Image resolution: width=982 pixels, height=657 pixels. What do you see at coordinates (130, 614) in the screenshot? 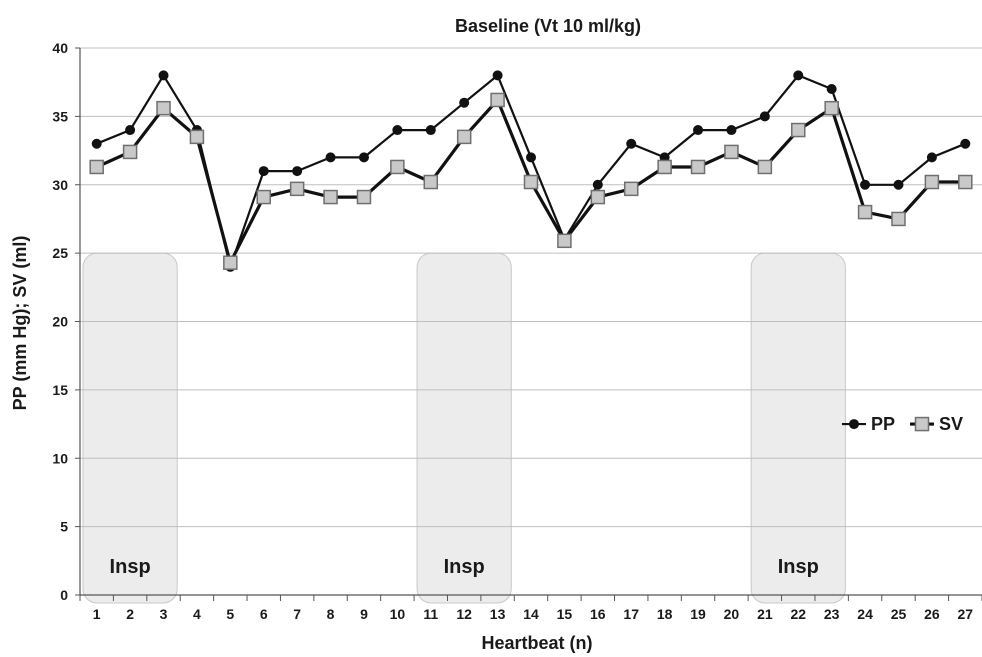
I see `x-tick-label: 2` at bounding box center [130, 614].